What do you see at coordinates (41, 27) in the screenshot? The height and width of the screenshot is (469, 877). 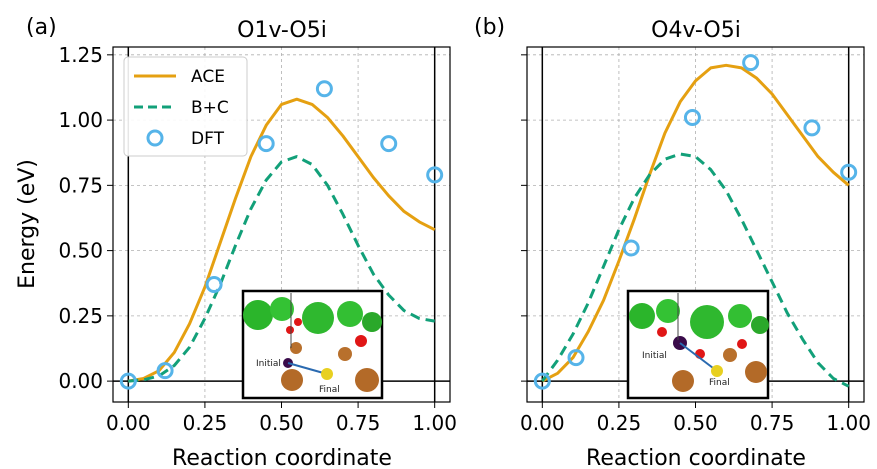 I see `panel-a-letter: (a)` at bounding box center [41, 27].